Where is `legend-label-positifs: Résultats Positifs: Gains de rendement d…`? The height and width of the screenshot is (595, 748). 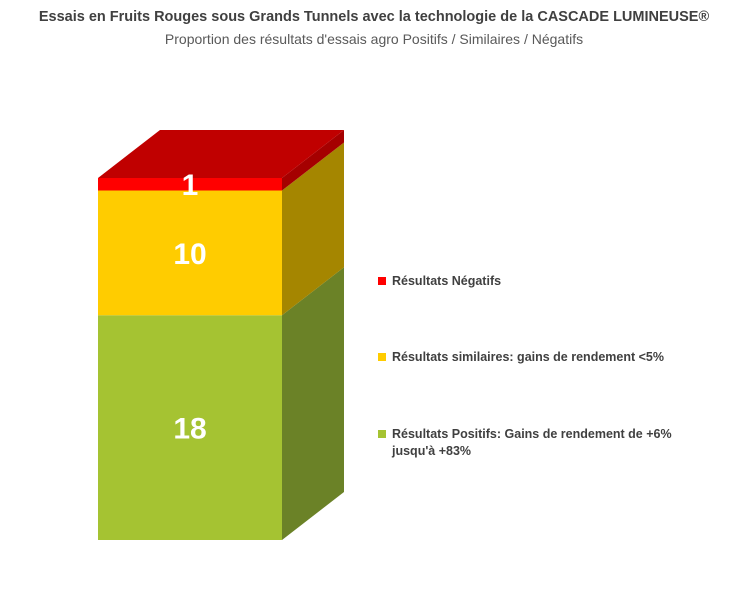
legend-label-positifs: Résultats Positifs: Gains de rendement d… is located at coordinates (532, 442).